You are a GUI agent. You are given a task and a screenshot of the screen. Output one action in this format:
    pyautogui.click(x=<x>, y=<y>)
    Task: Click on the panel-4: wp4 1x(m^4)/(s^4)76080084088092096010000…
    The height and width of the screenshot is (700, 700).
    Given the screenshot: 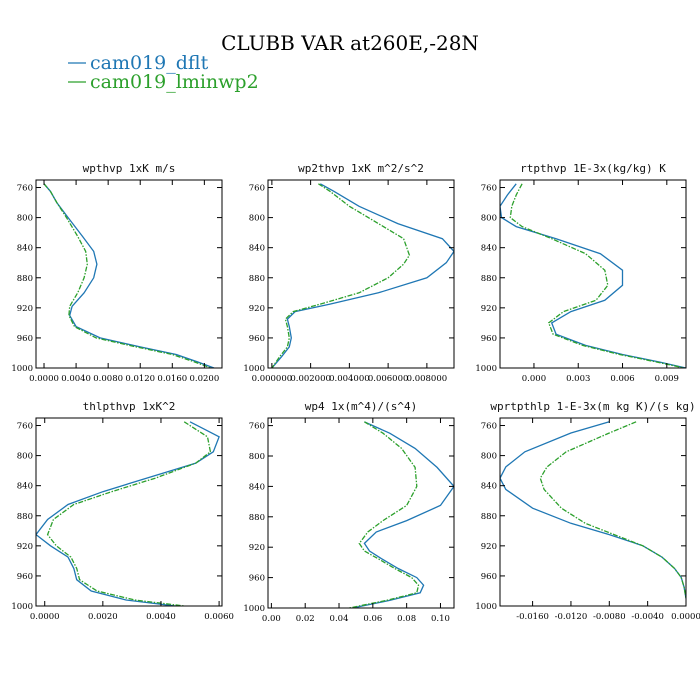 What is the action you would take?
    pyautogui.click(x=349, y=512)
    